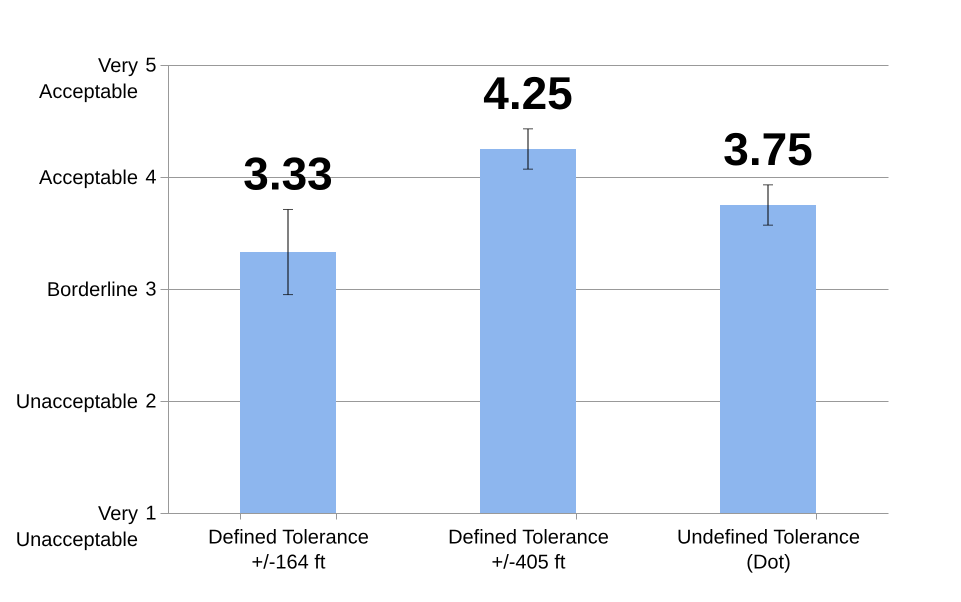  What do you see at coordinates (150, 513) in the screenshot?
I see `y-tick-label: 1` at bounding box center [150, 513].